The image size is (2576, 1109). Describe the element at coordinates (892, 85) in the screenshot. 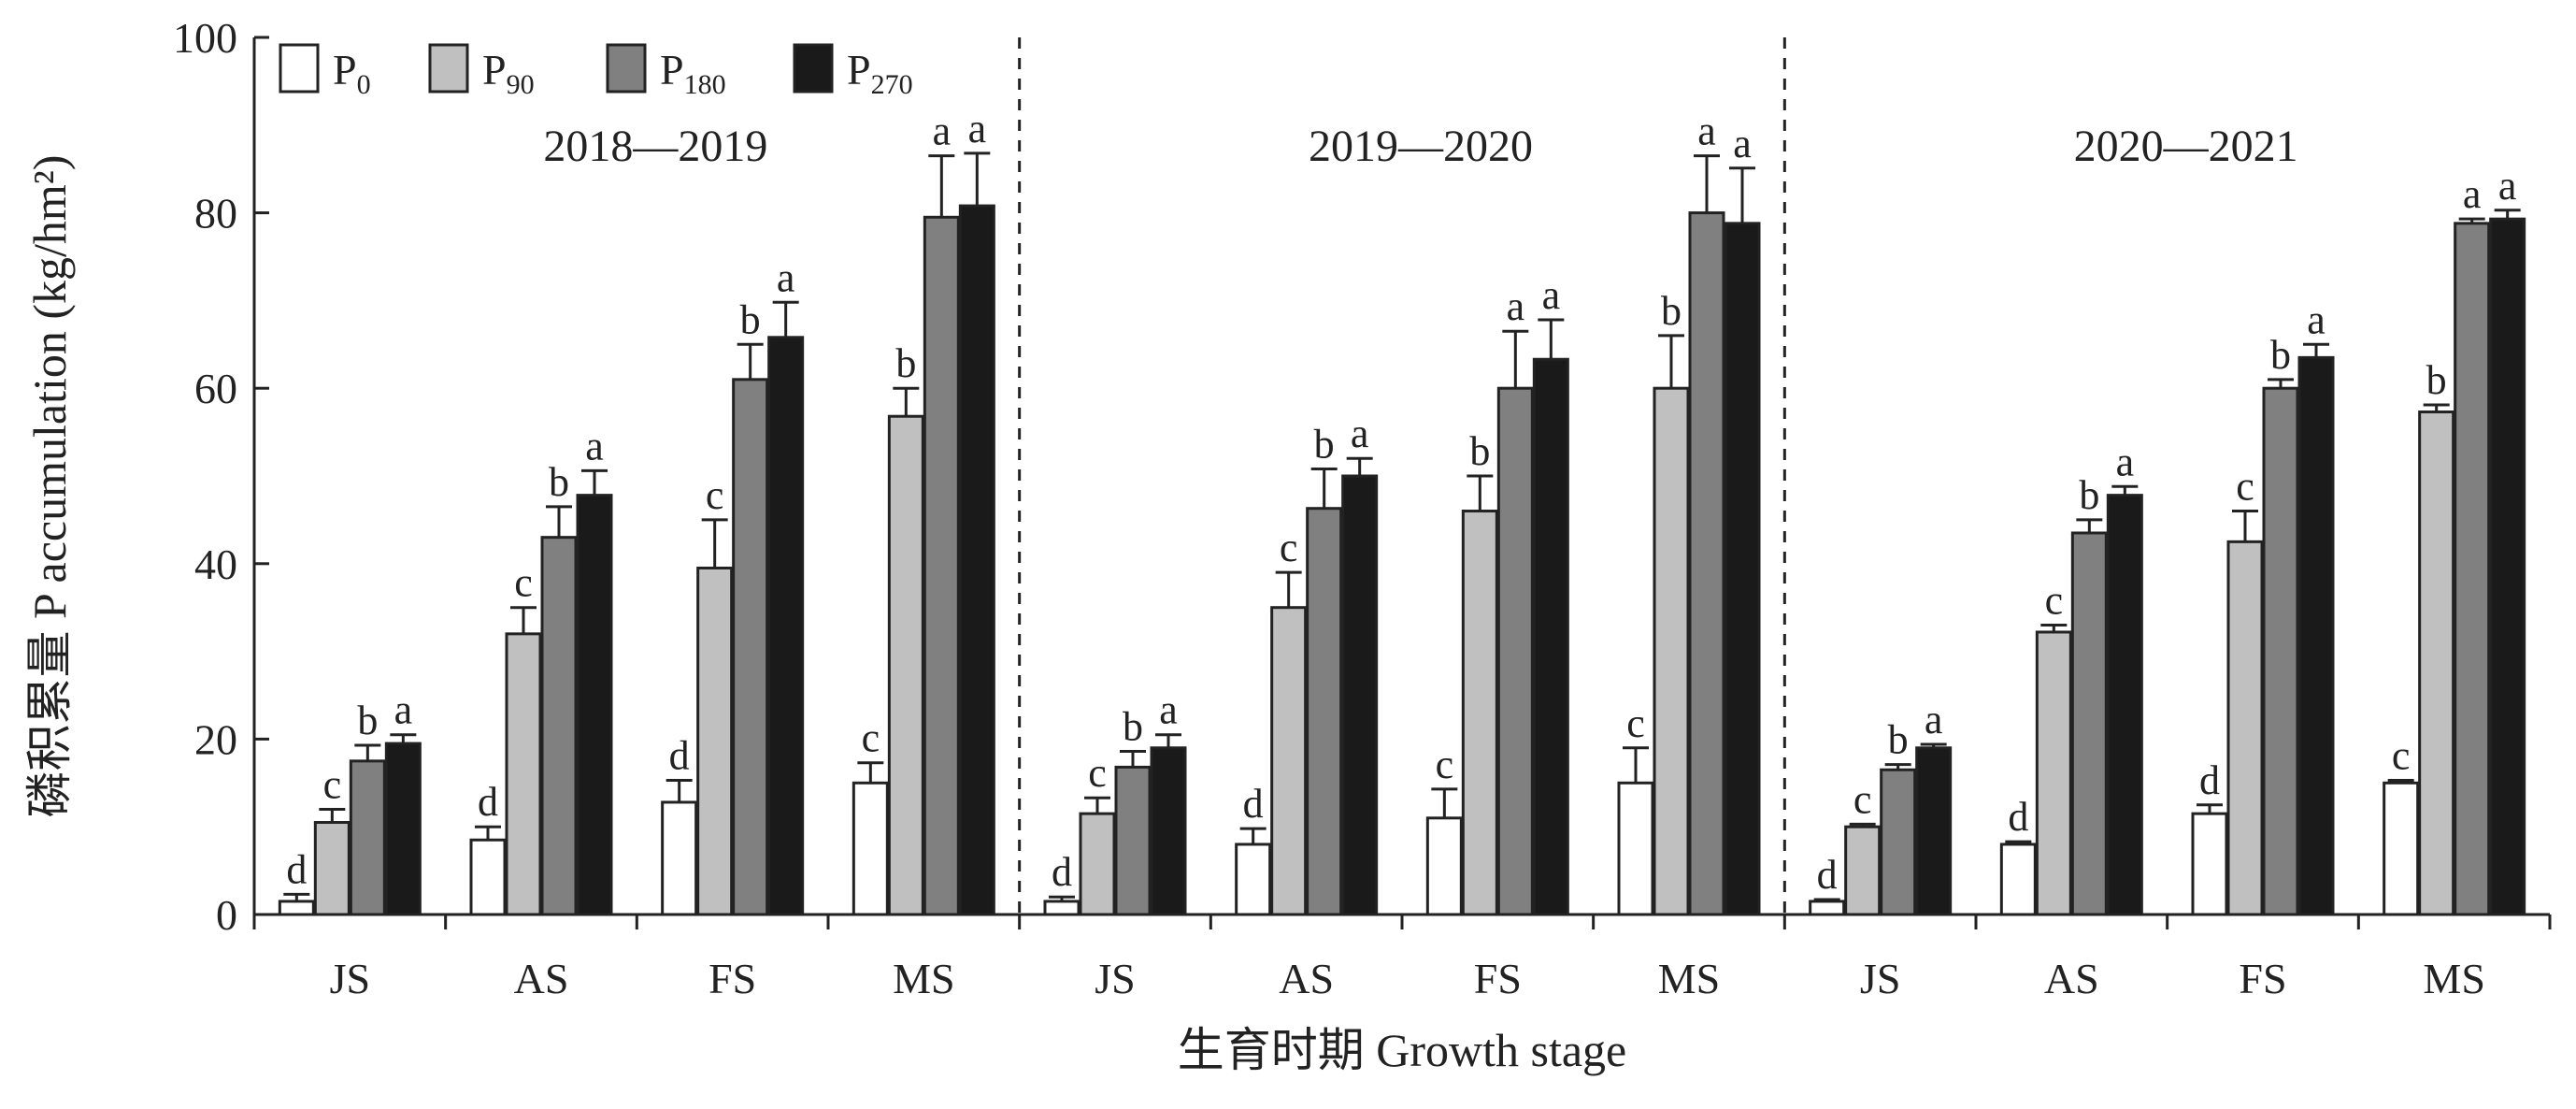

I see `legend-subscript: 270` at that location.